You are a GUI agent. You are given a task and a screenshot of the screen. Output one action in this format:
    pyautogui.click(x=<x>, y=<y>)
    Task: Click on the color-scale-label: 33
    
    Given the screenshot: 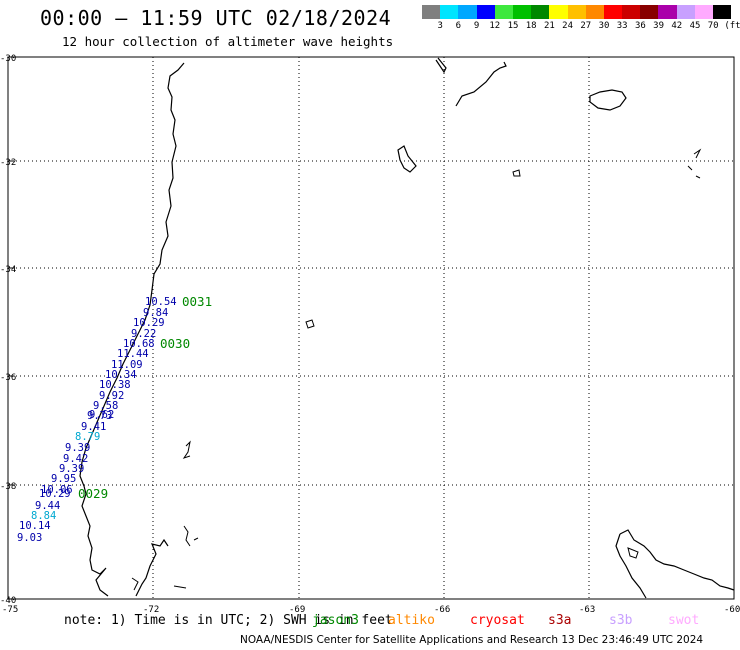 What is the action you would take?
    pyautogui.click(x=622, y=26)
    